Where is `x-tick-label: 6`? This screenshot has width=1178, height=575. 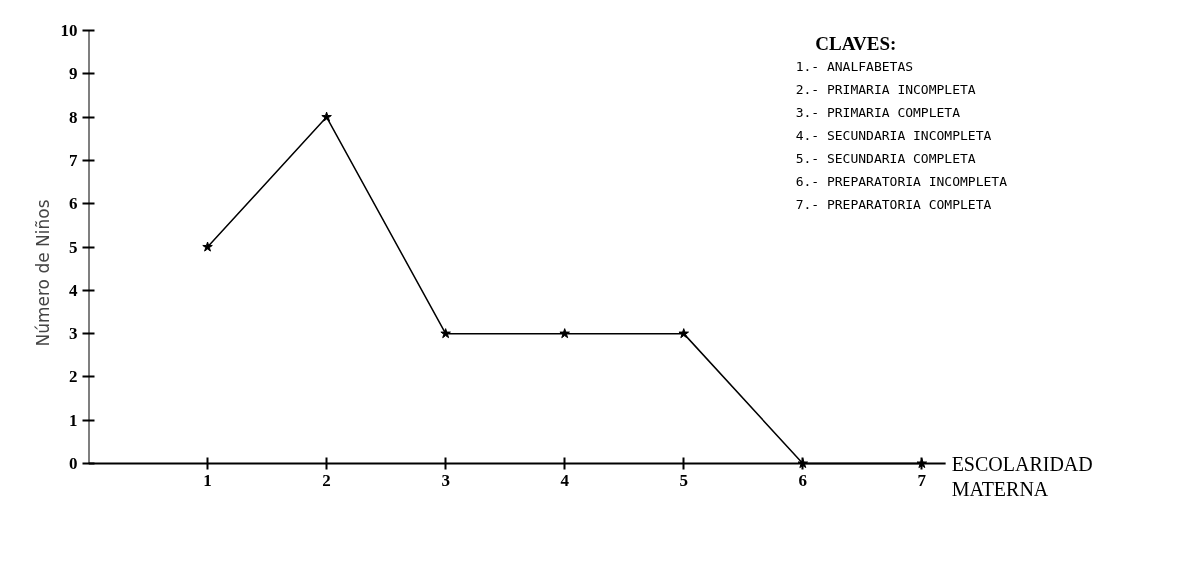
x-tick-label: 6 is located at coordinates (803, 480).